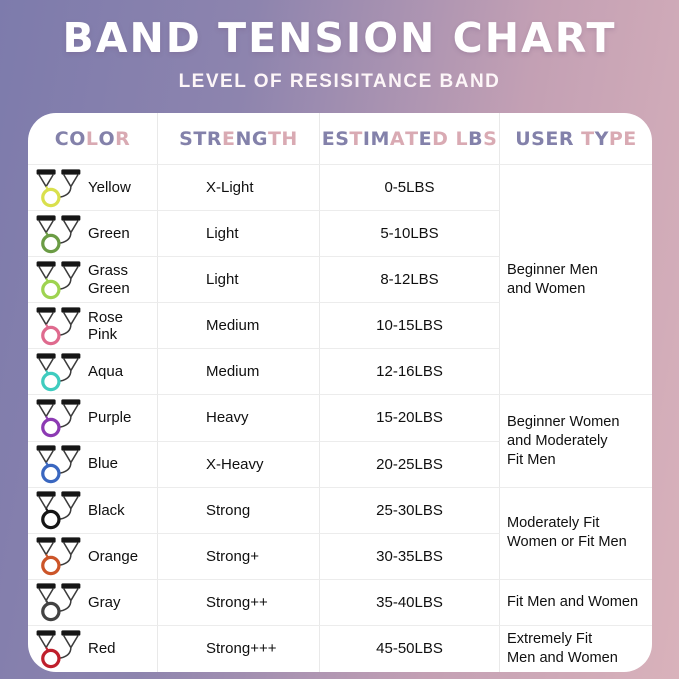 The width and height of the screenshot is (679, 679). What do you see at coordinates (339, 38) in the screenshot?
I see `page-title: BAND TENSION CHART` at bounding box center [339, 38].